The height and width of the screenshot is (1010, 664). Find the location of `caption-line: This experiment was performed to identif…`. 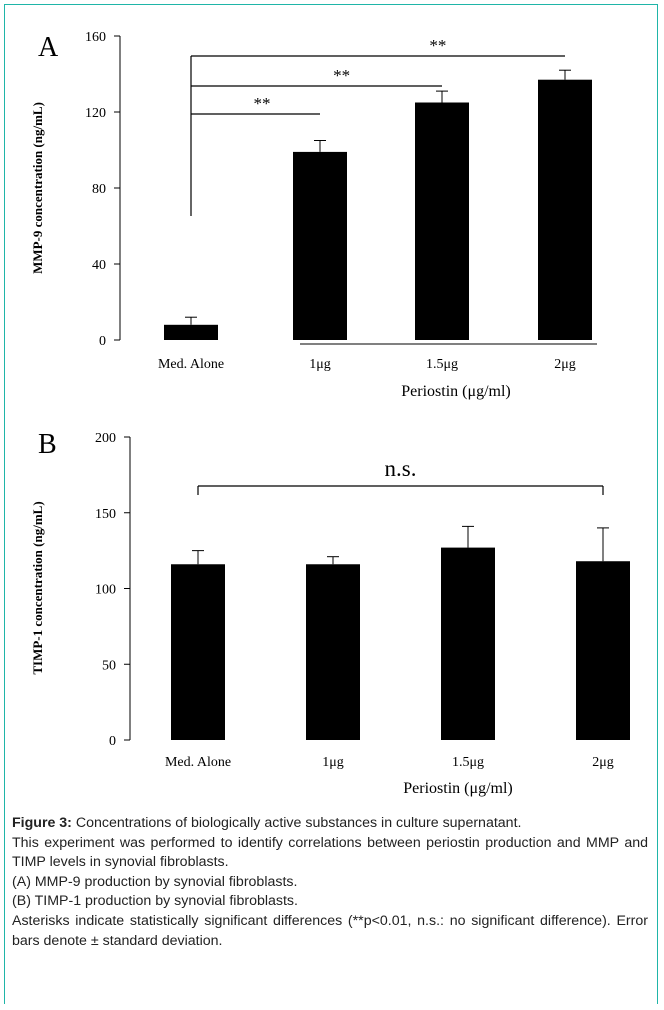

caption-line: This experiment was performed to identif… is located at coordinates (330, 852).